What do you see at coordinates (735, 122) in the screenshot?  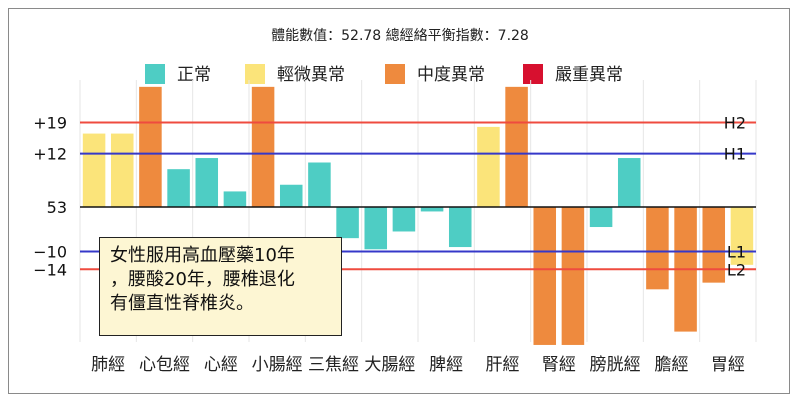 I see `reference-label: H2` at bounding box center [735, 122].